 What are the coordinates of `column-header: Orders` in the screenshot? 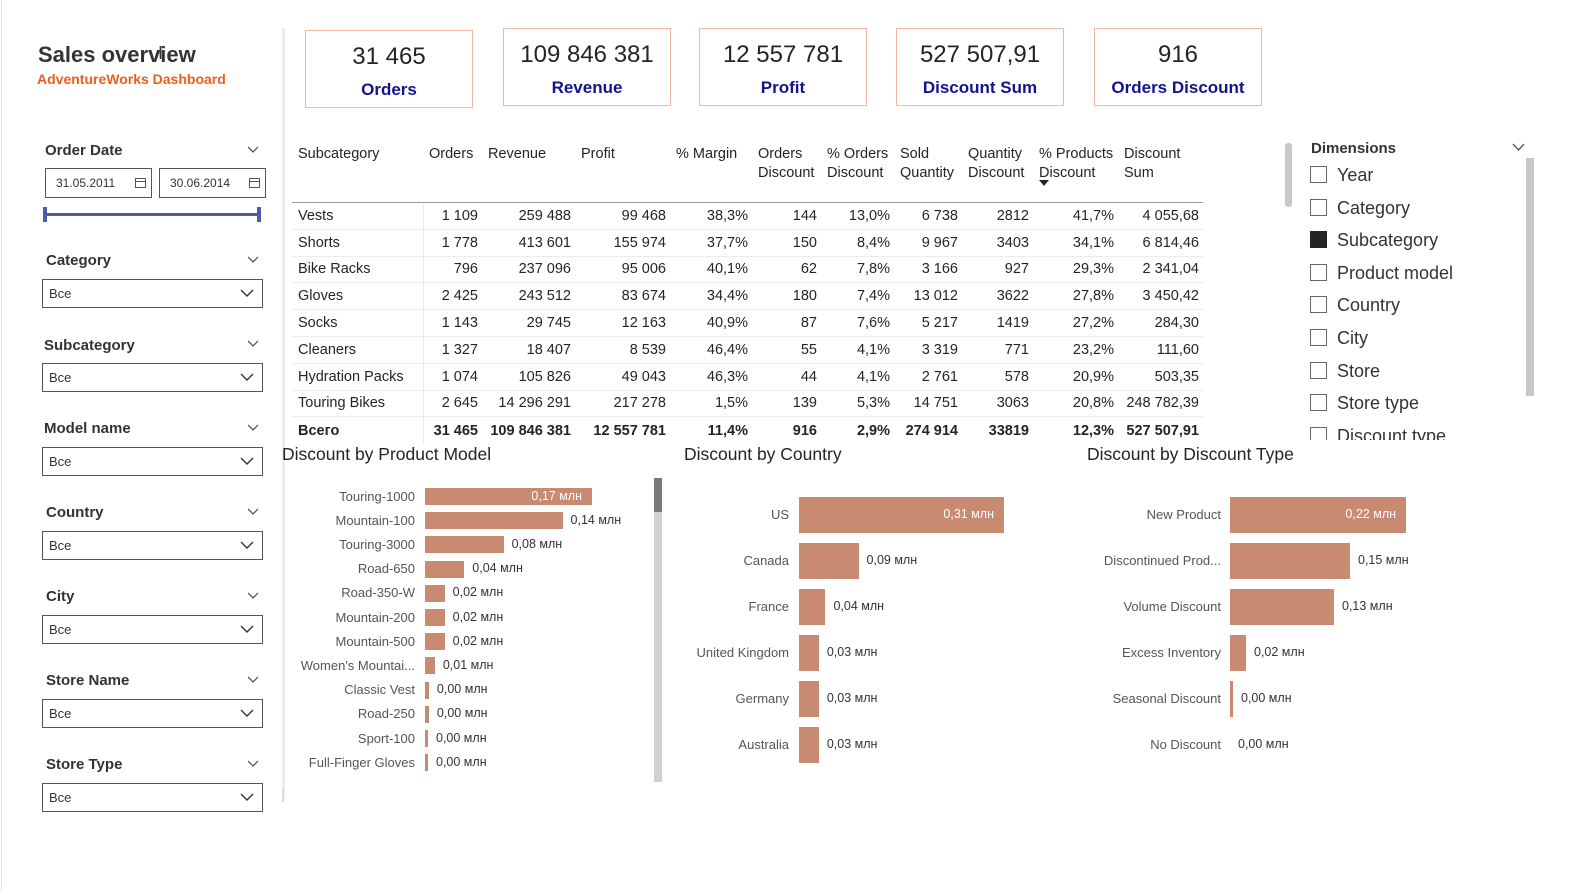 It's located at (452, 171).